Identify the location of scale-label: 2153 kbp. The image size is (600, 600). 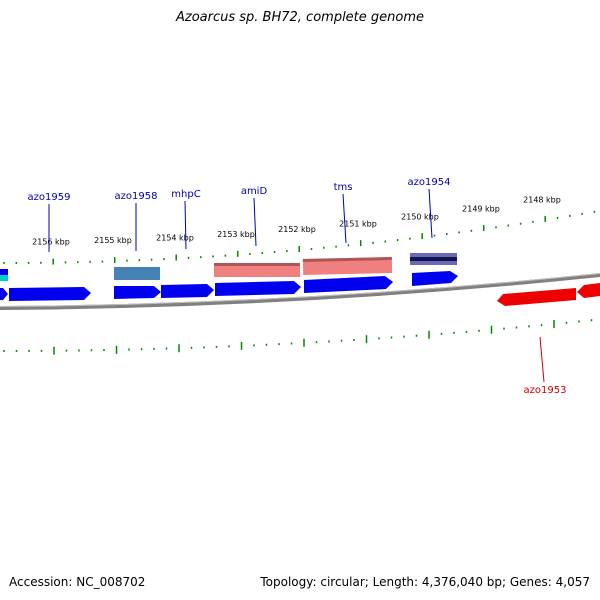
(236, 234).